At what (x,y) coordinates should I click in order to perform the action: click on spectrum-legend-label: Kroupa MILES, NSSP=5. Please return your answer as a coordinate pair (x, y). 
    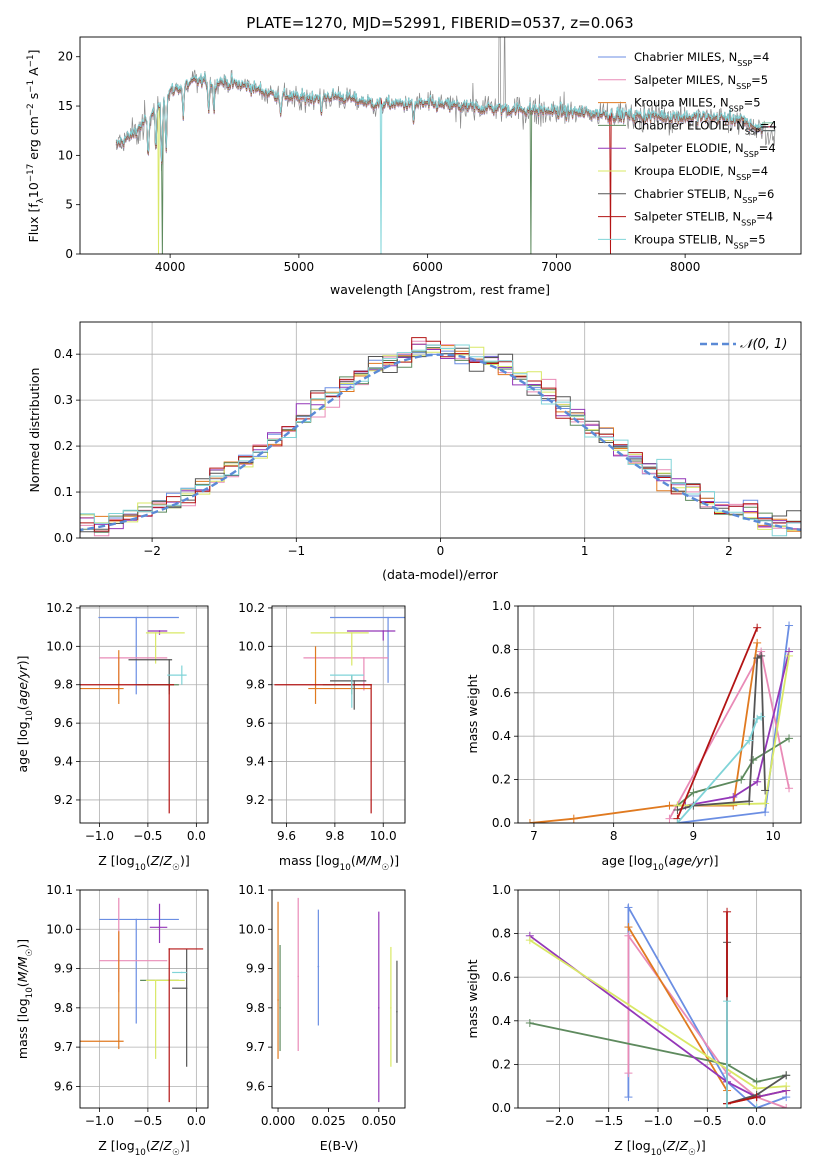
    Looking at the image, I should click on (697, 105).